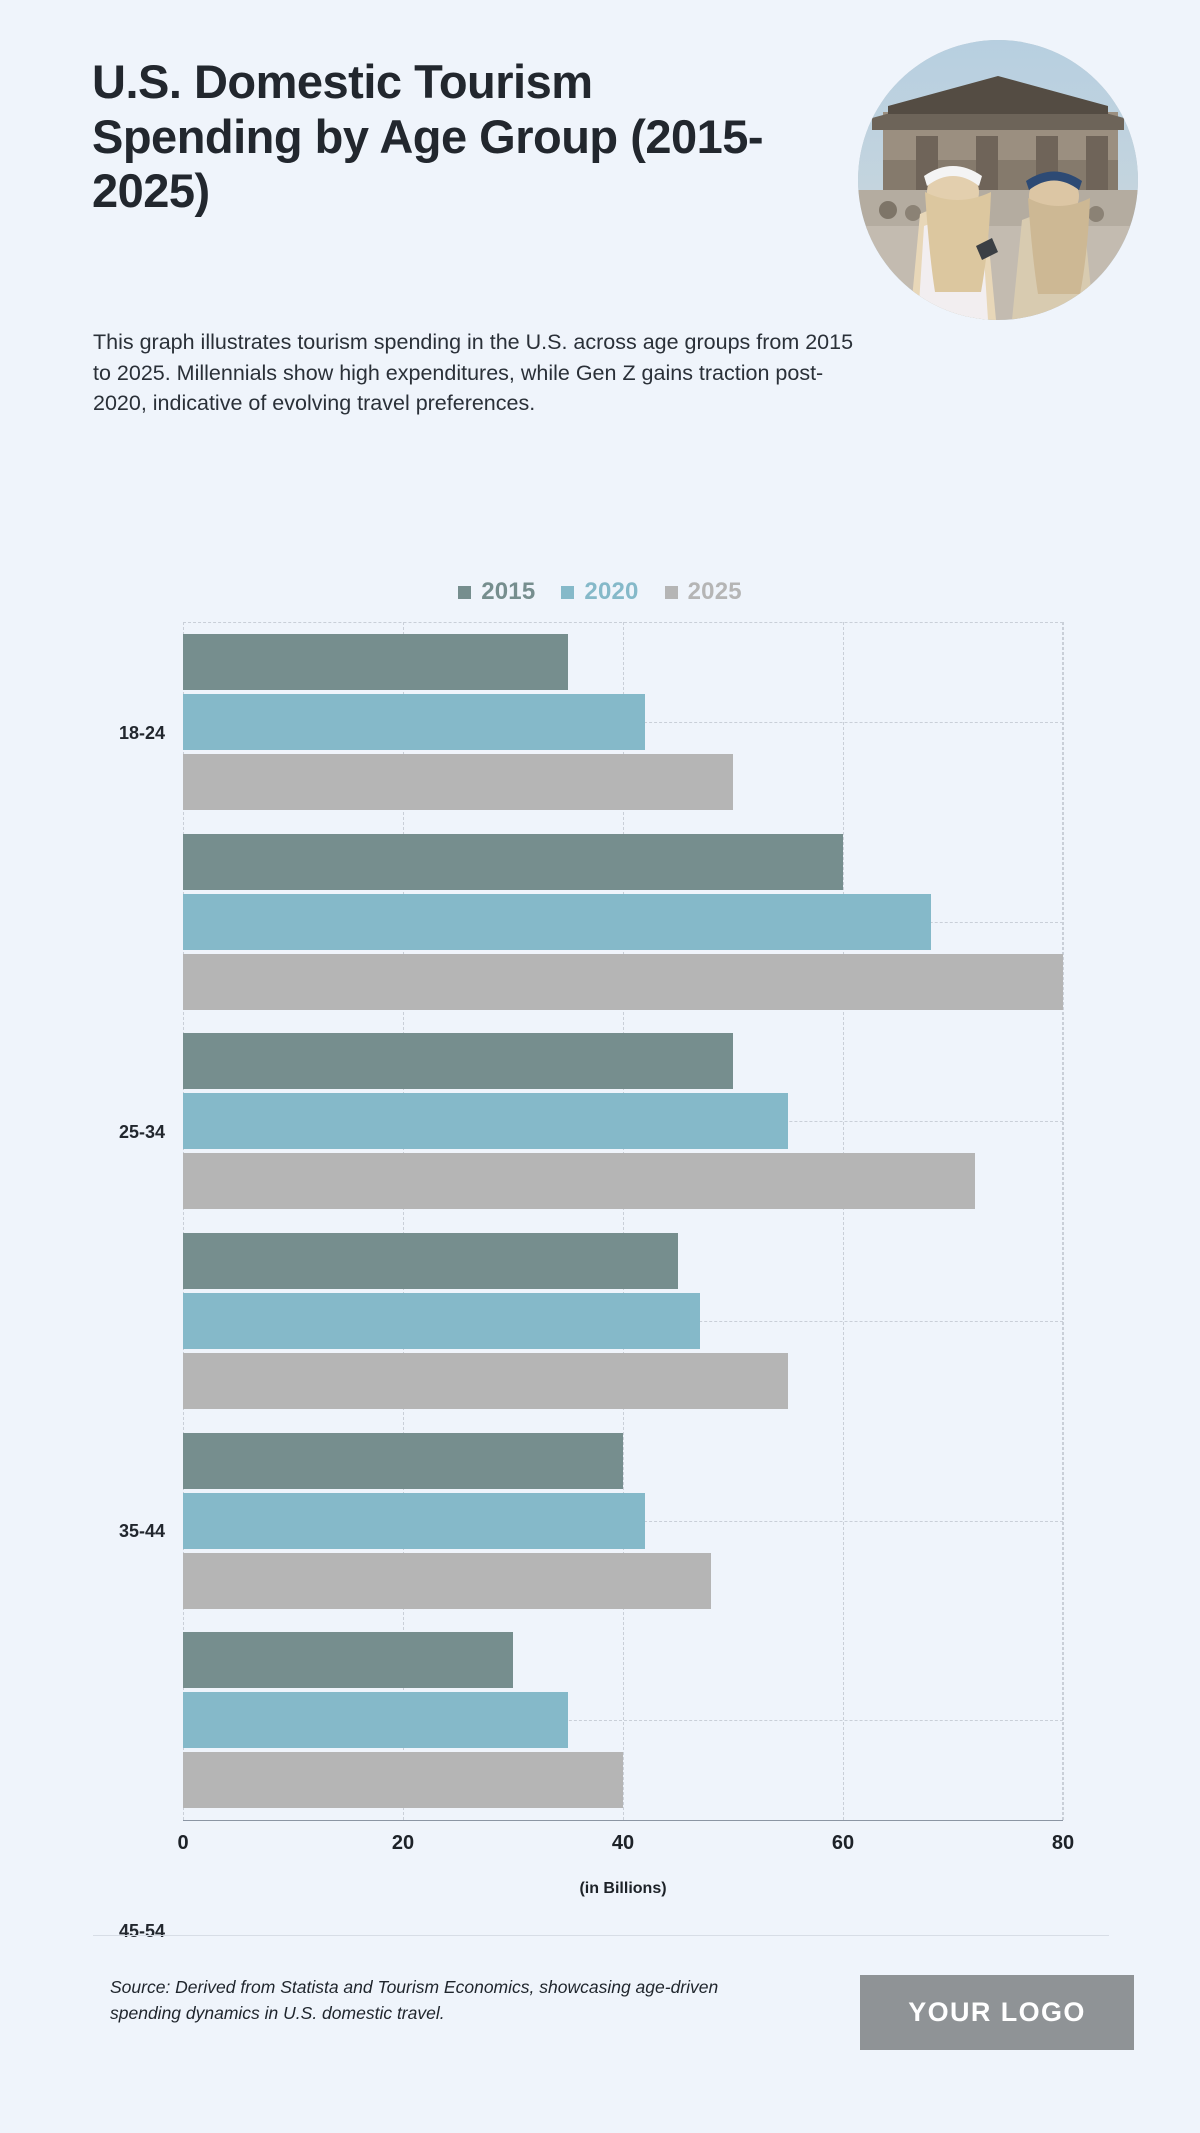  What do you see at coordinates (414, 721) in the screenshot?
I see `bar-18-24-2020` at bounding box center [414, 721].